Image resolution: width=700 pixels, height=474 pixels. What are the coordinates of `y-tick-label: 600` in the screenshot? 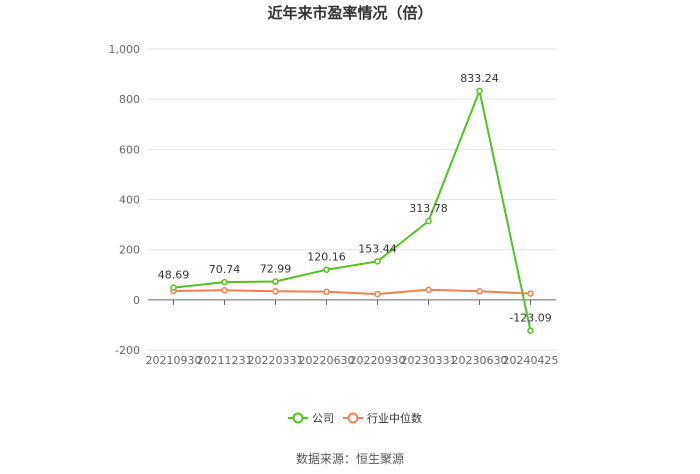 It's located at (129, 149).